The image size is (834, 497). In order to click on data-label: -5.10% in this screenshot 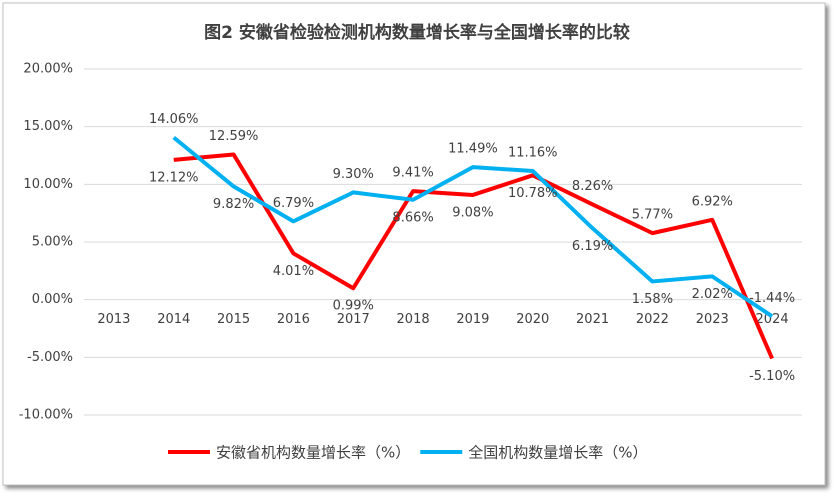, I will do `click(772, 376)`.